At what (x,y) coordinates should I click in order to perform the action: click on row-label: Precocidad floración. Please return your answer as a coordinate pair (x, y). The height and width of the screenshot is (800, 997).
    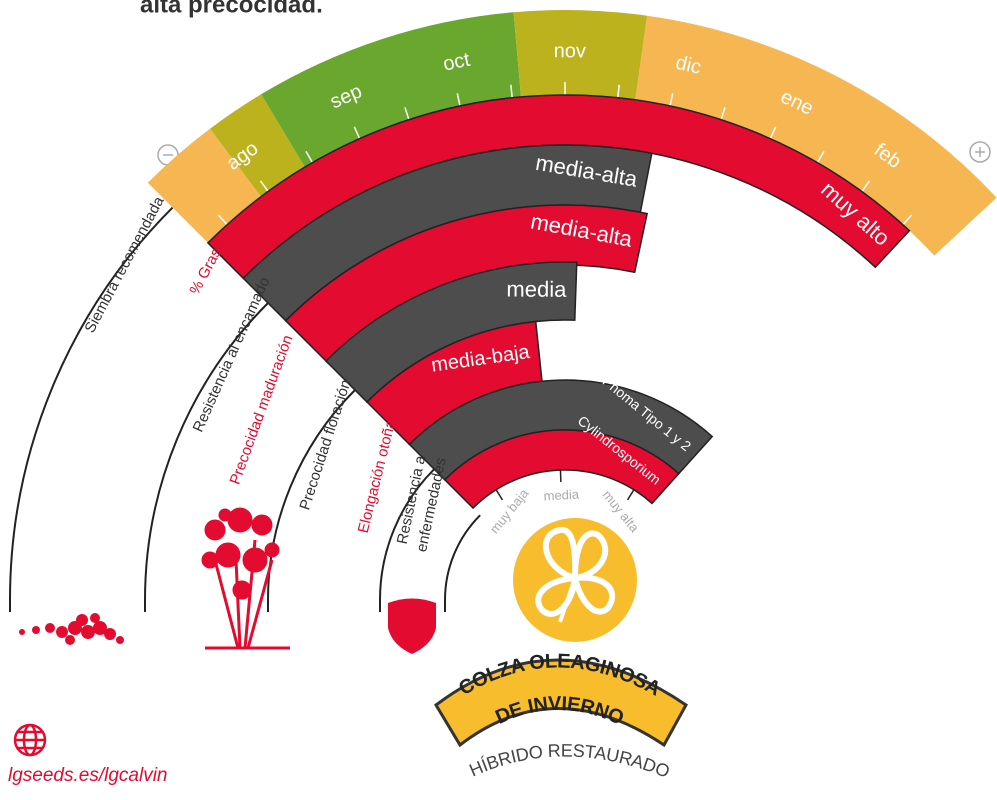
    Looking at the image, I should click on (325, 445).